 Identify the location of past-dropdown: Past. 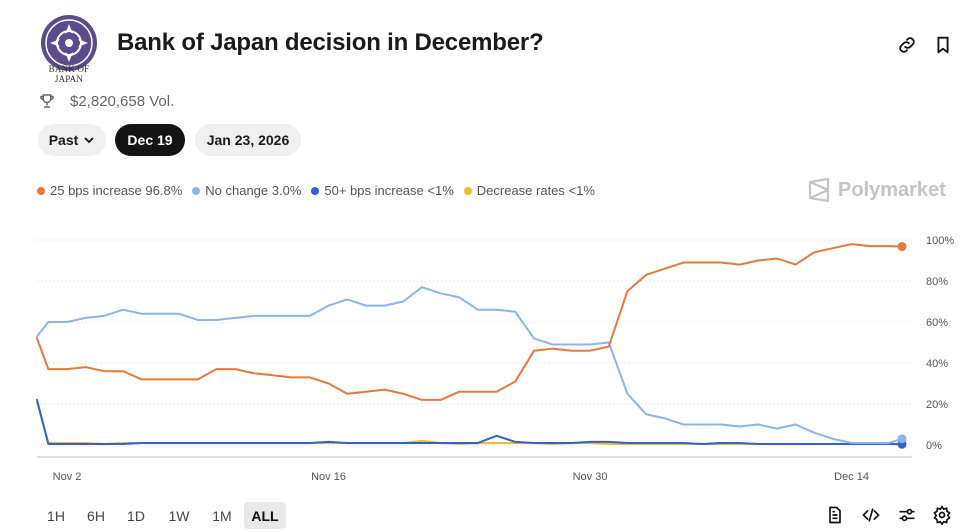
(72, 140).